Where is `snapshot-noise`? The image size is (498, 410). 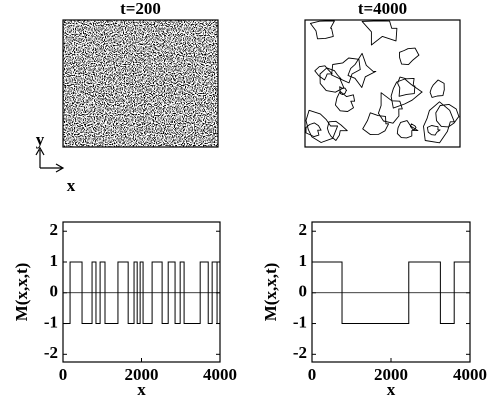
snapshot-noise is located at coordinates (140, 83).